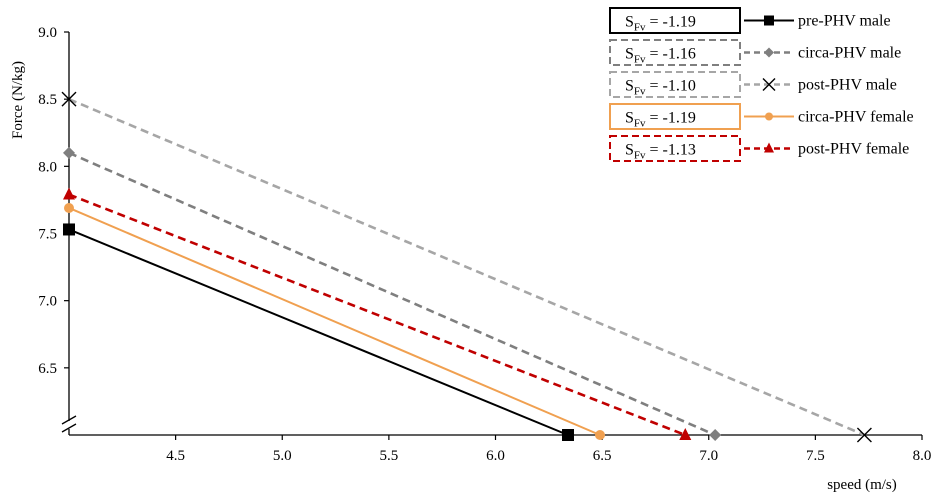  I want to click on y-tick-label: 8.0, so click(47, 167).